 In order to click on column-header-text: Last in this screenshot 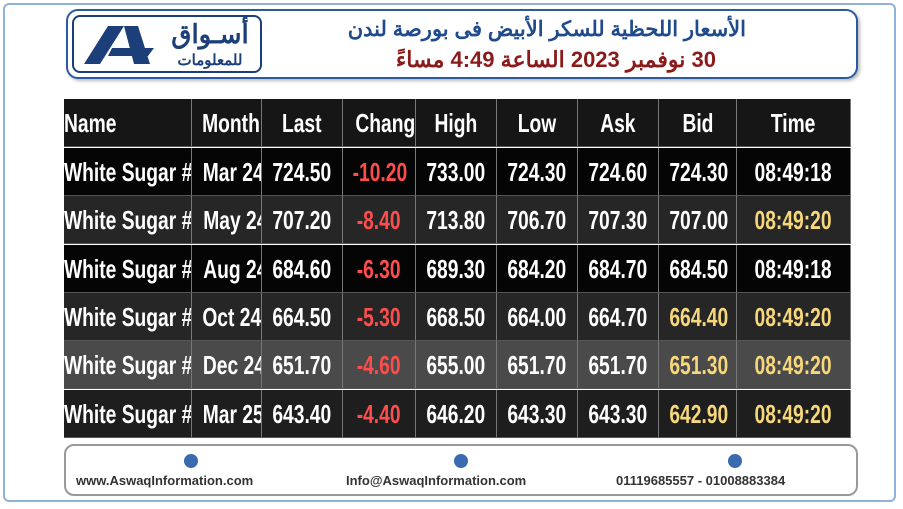, I will do `click(302, 123)`.